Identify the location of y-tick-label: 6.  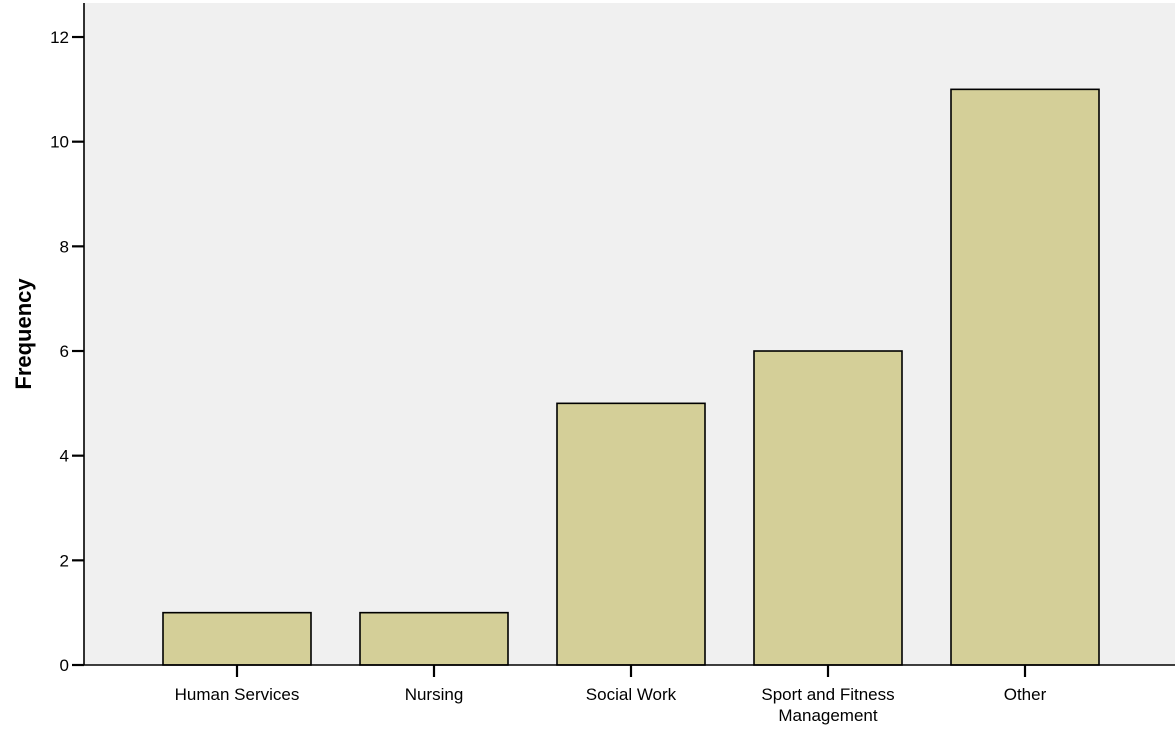
(64, 351).